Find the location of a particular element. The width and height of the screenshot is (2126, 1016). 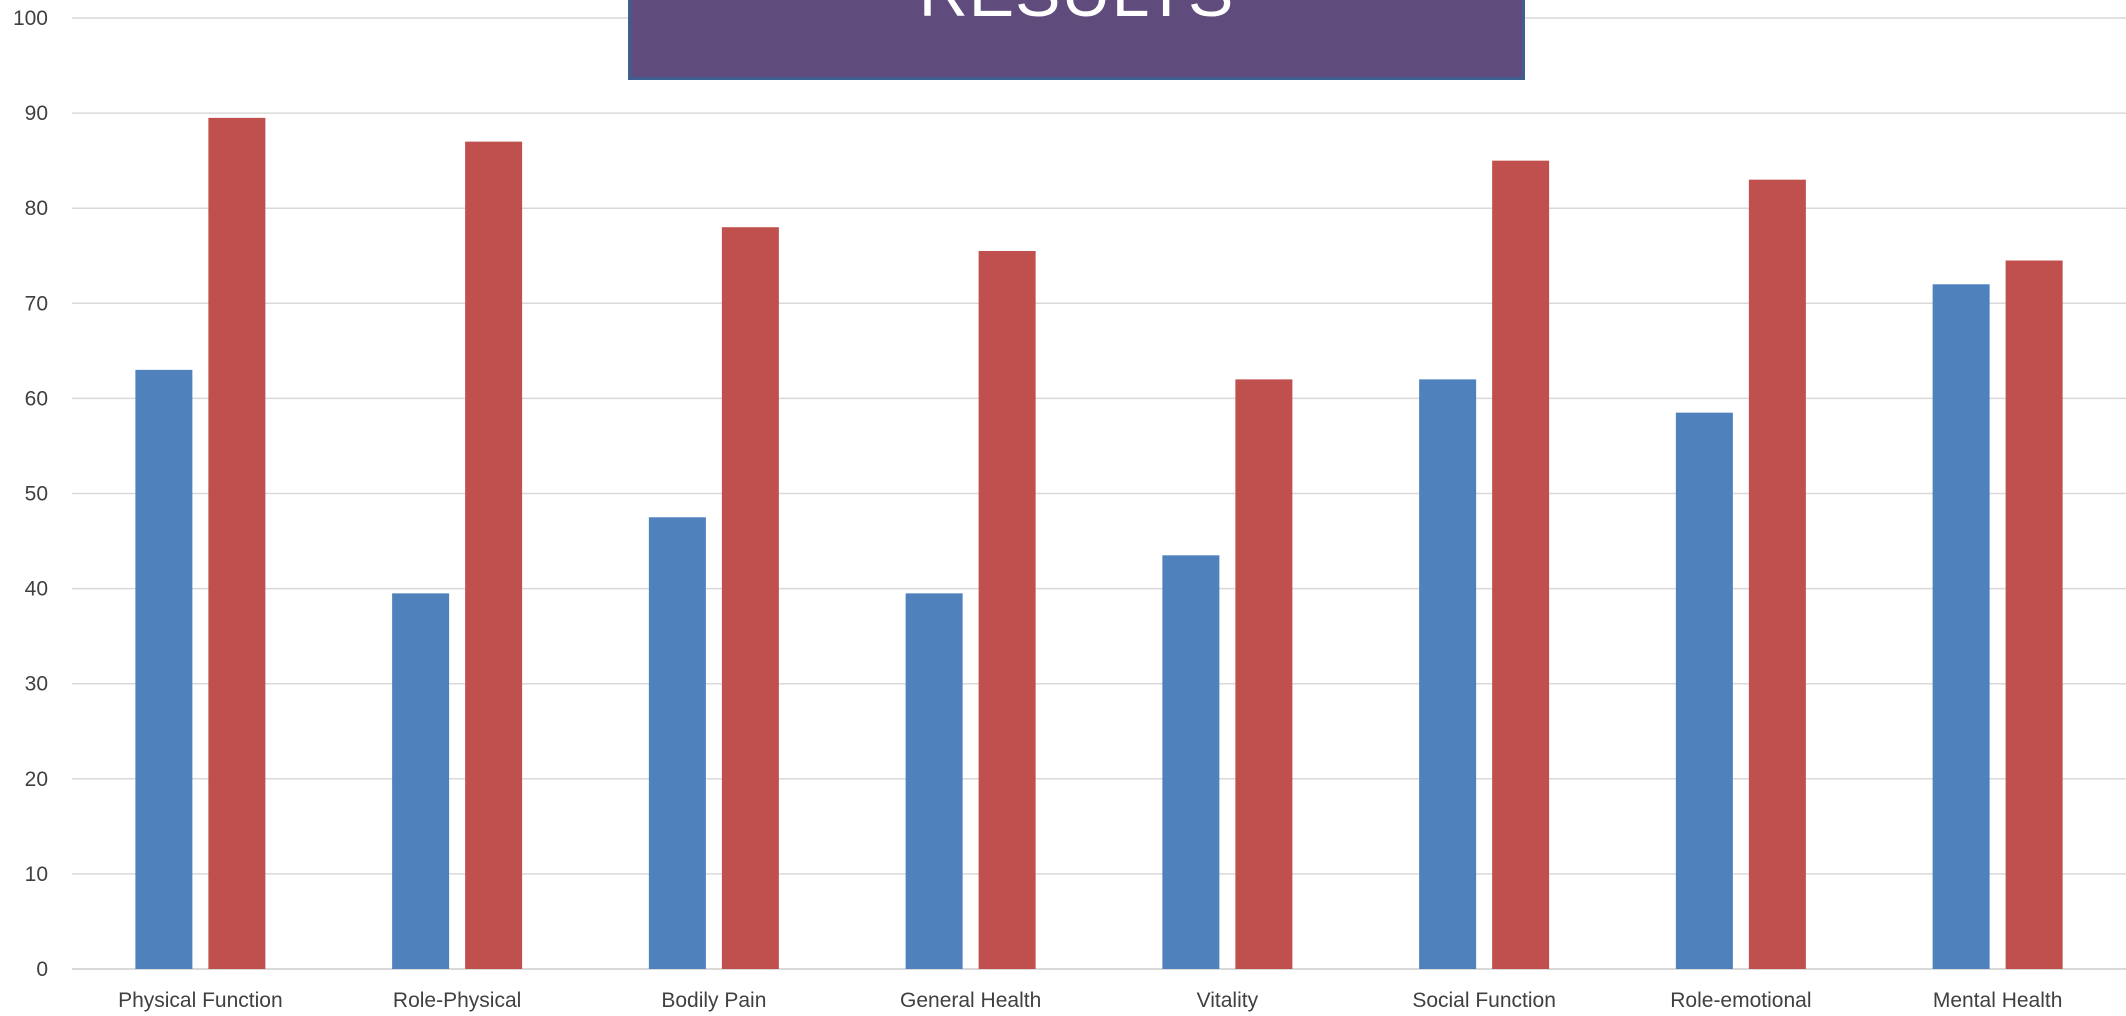

x-tick-label: Role-emotional is located at coordinates (1740, 1000).